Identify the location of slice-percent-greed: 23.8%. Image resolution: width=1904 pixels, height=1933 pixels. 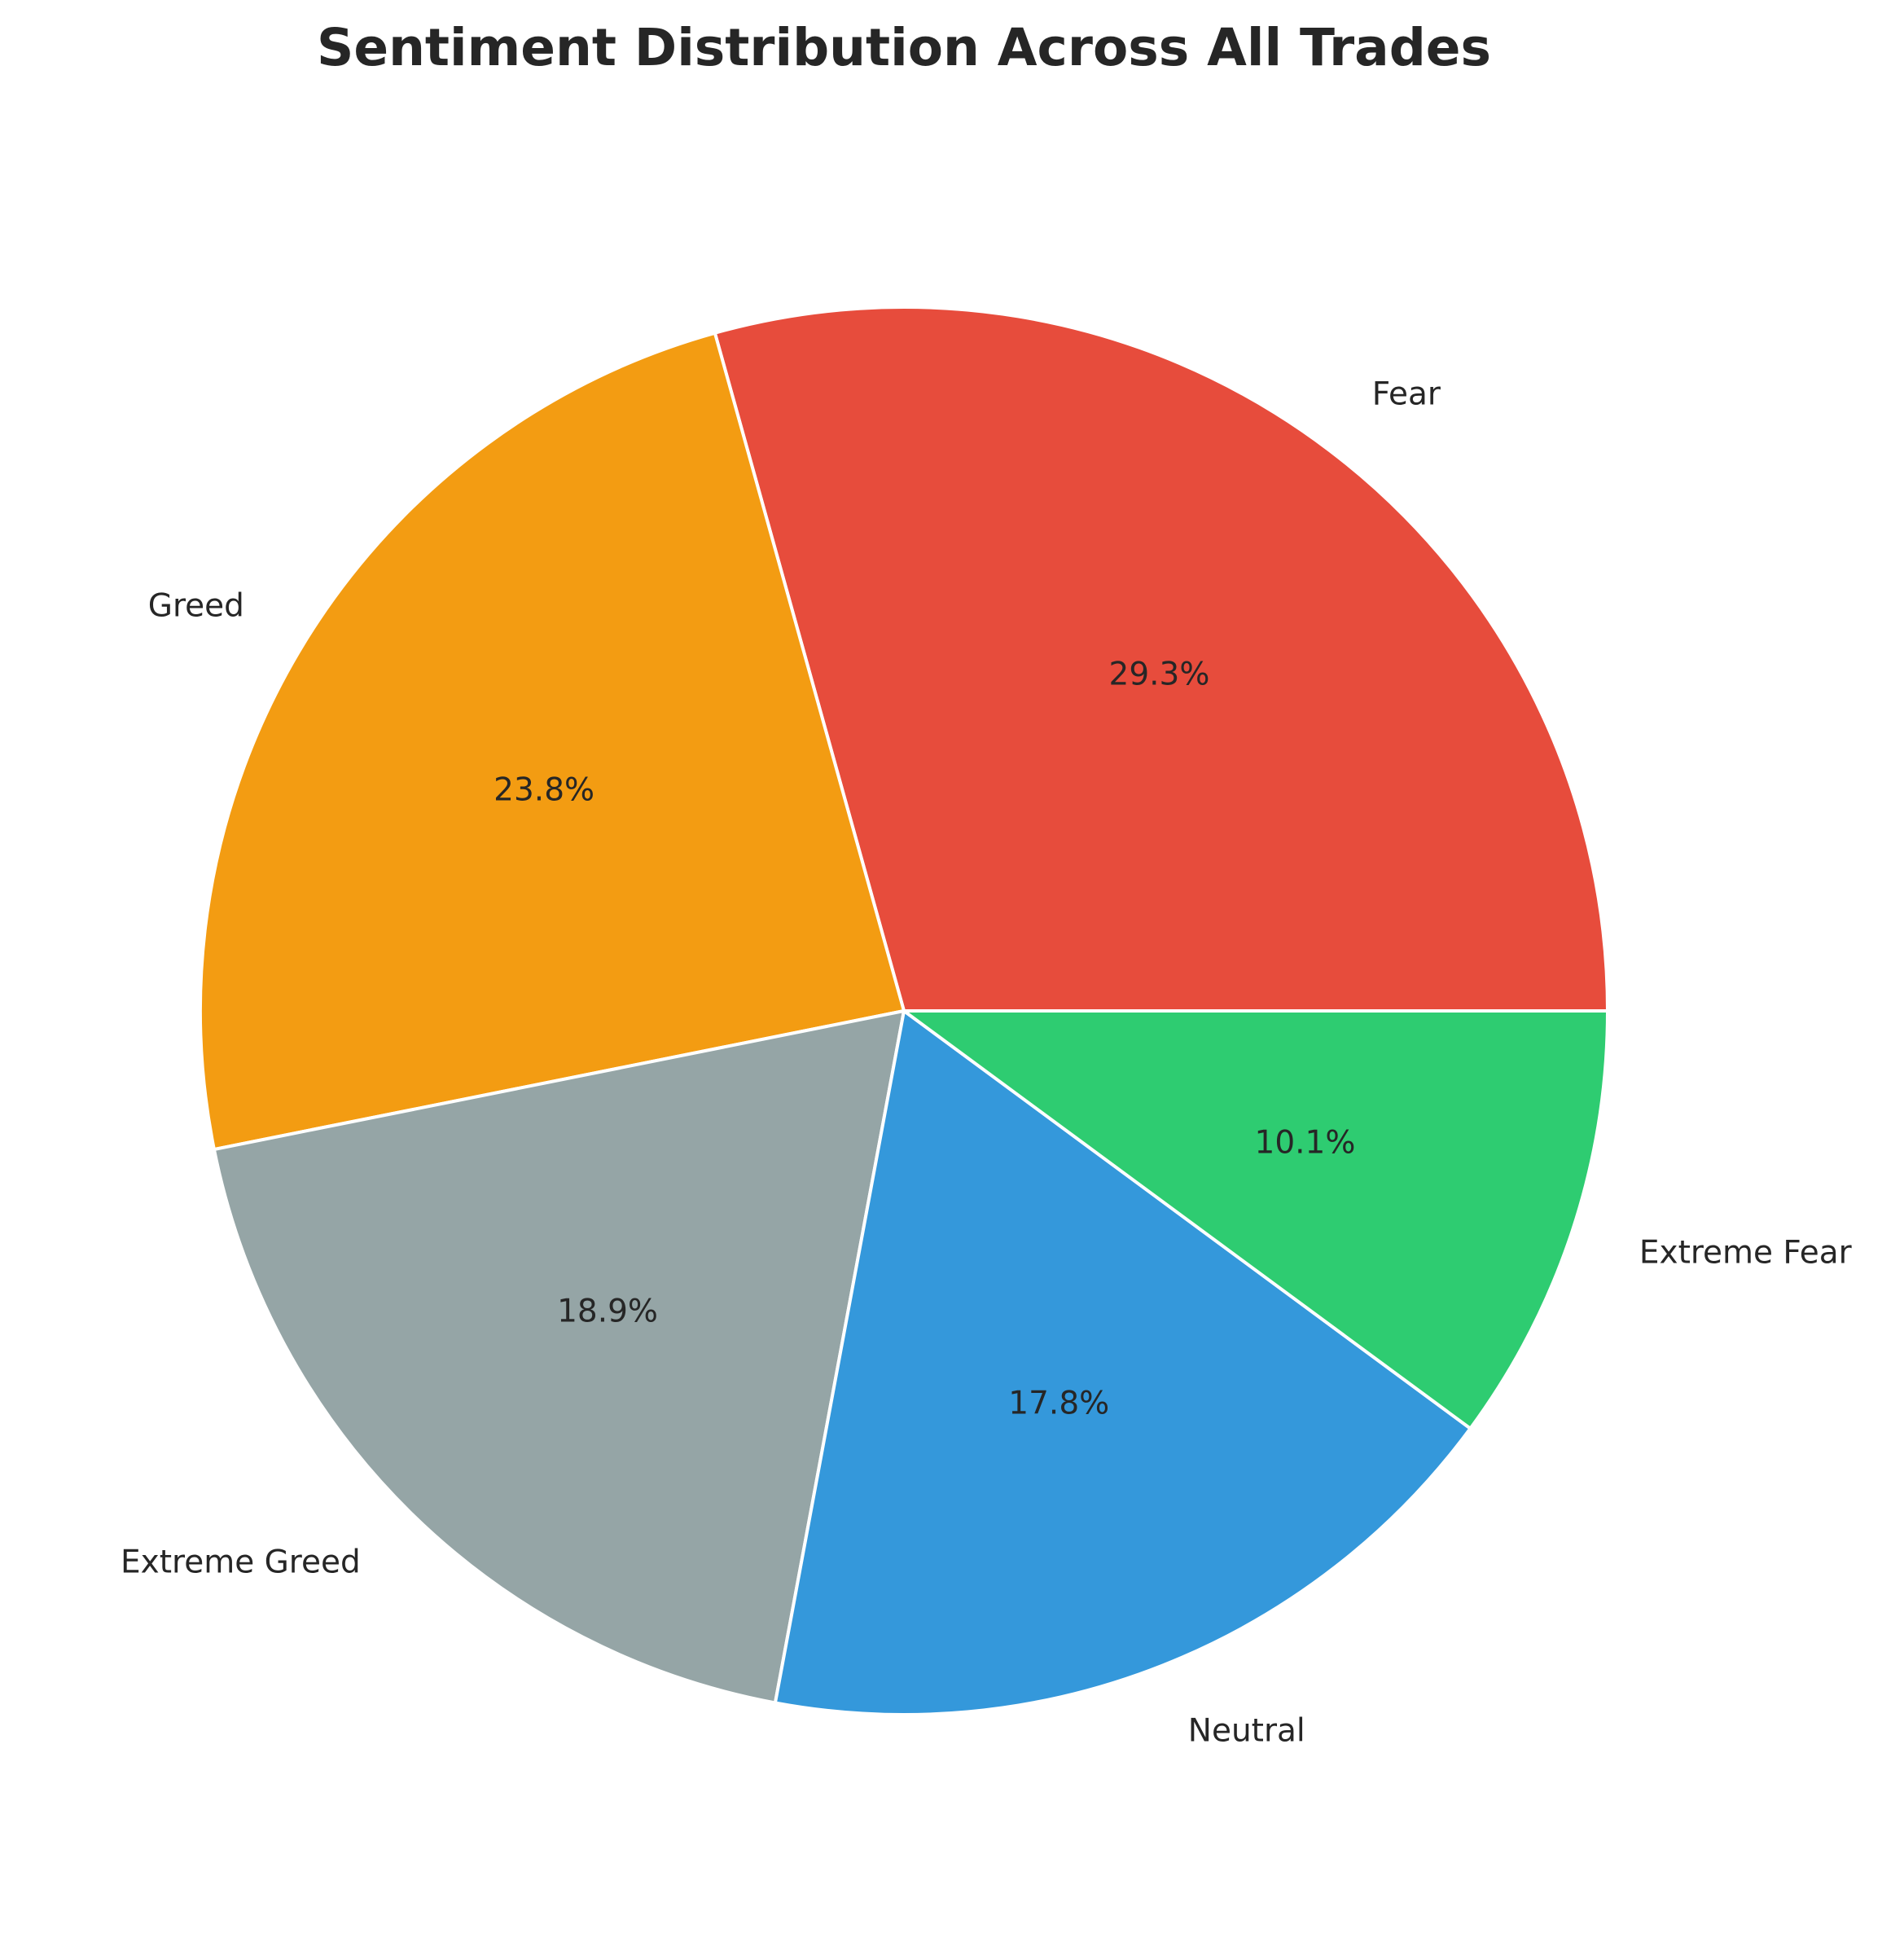
(544, 789).